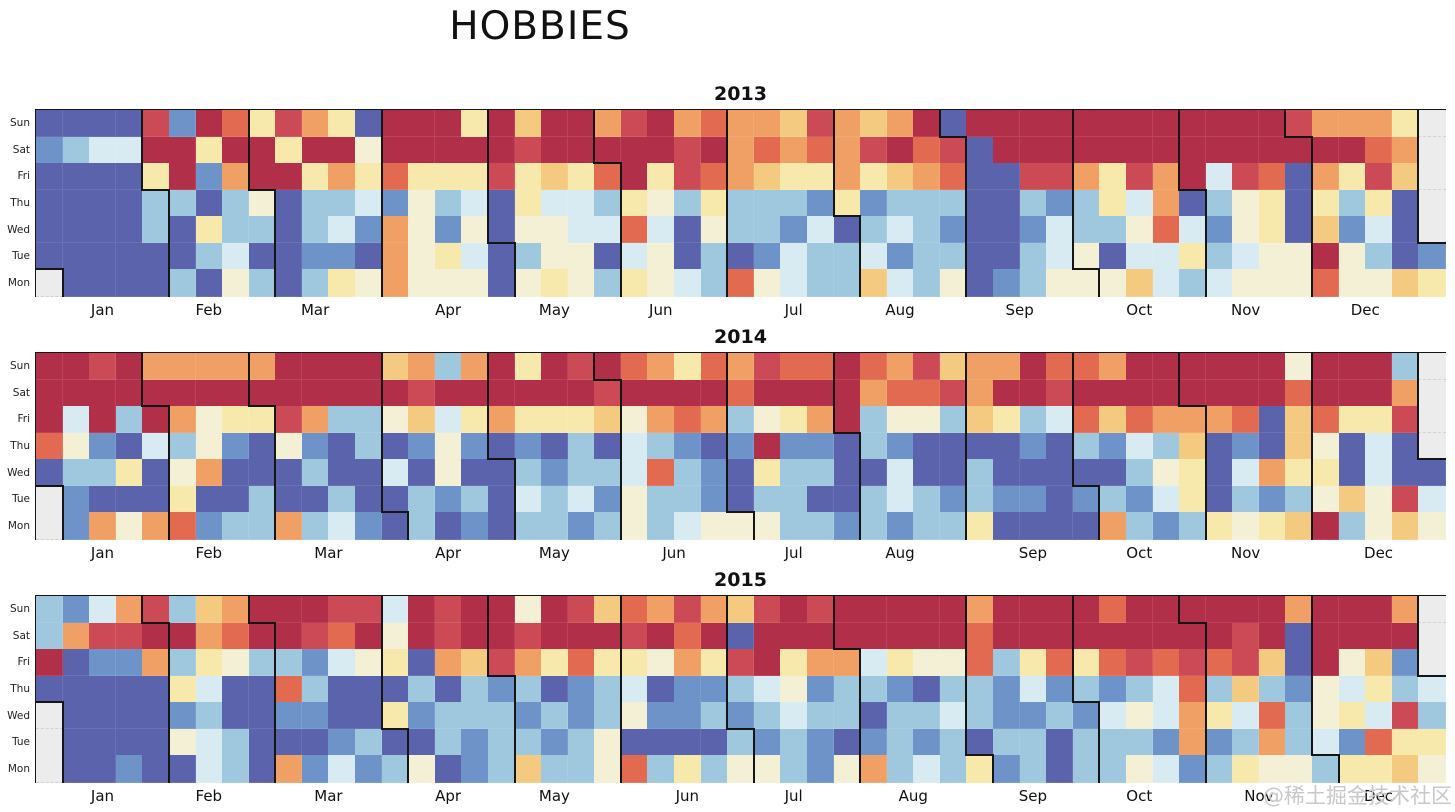  I want to click on month-label-jun: Jun, so click(661, 310).